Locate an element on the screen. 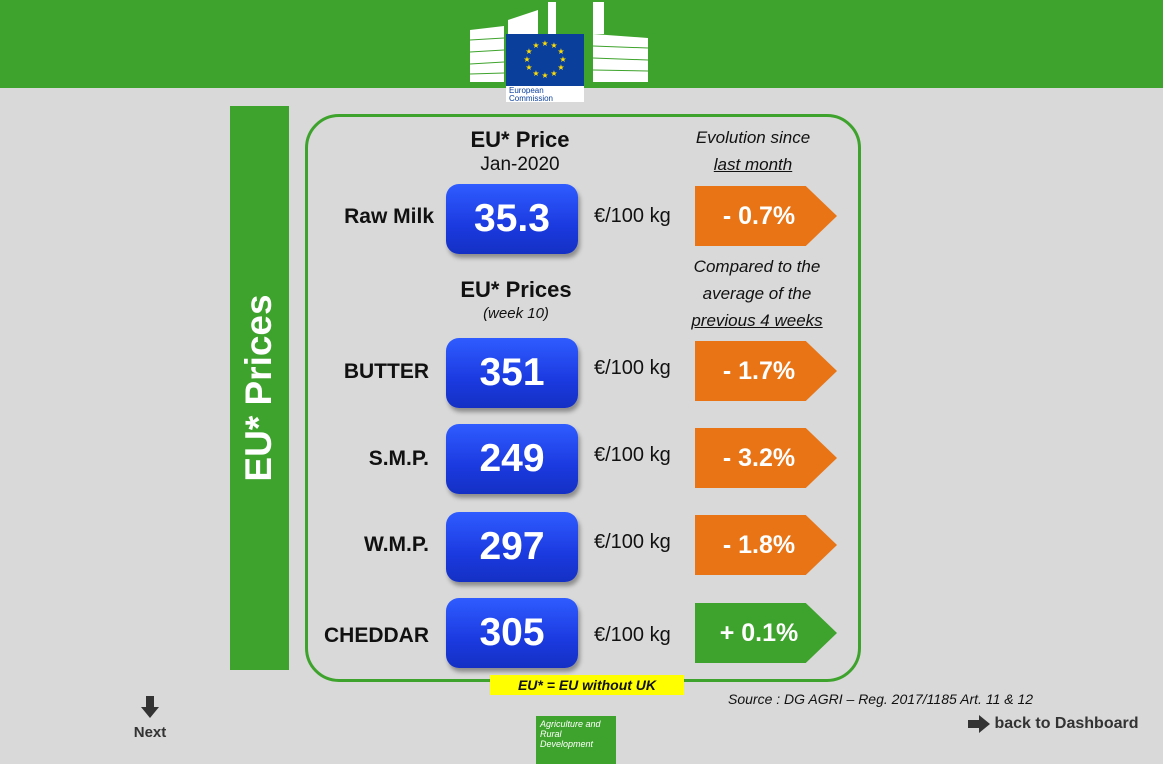  price-box-butter: 351 is located at coordinates (512, 373).